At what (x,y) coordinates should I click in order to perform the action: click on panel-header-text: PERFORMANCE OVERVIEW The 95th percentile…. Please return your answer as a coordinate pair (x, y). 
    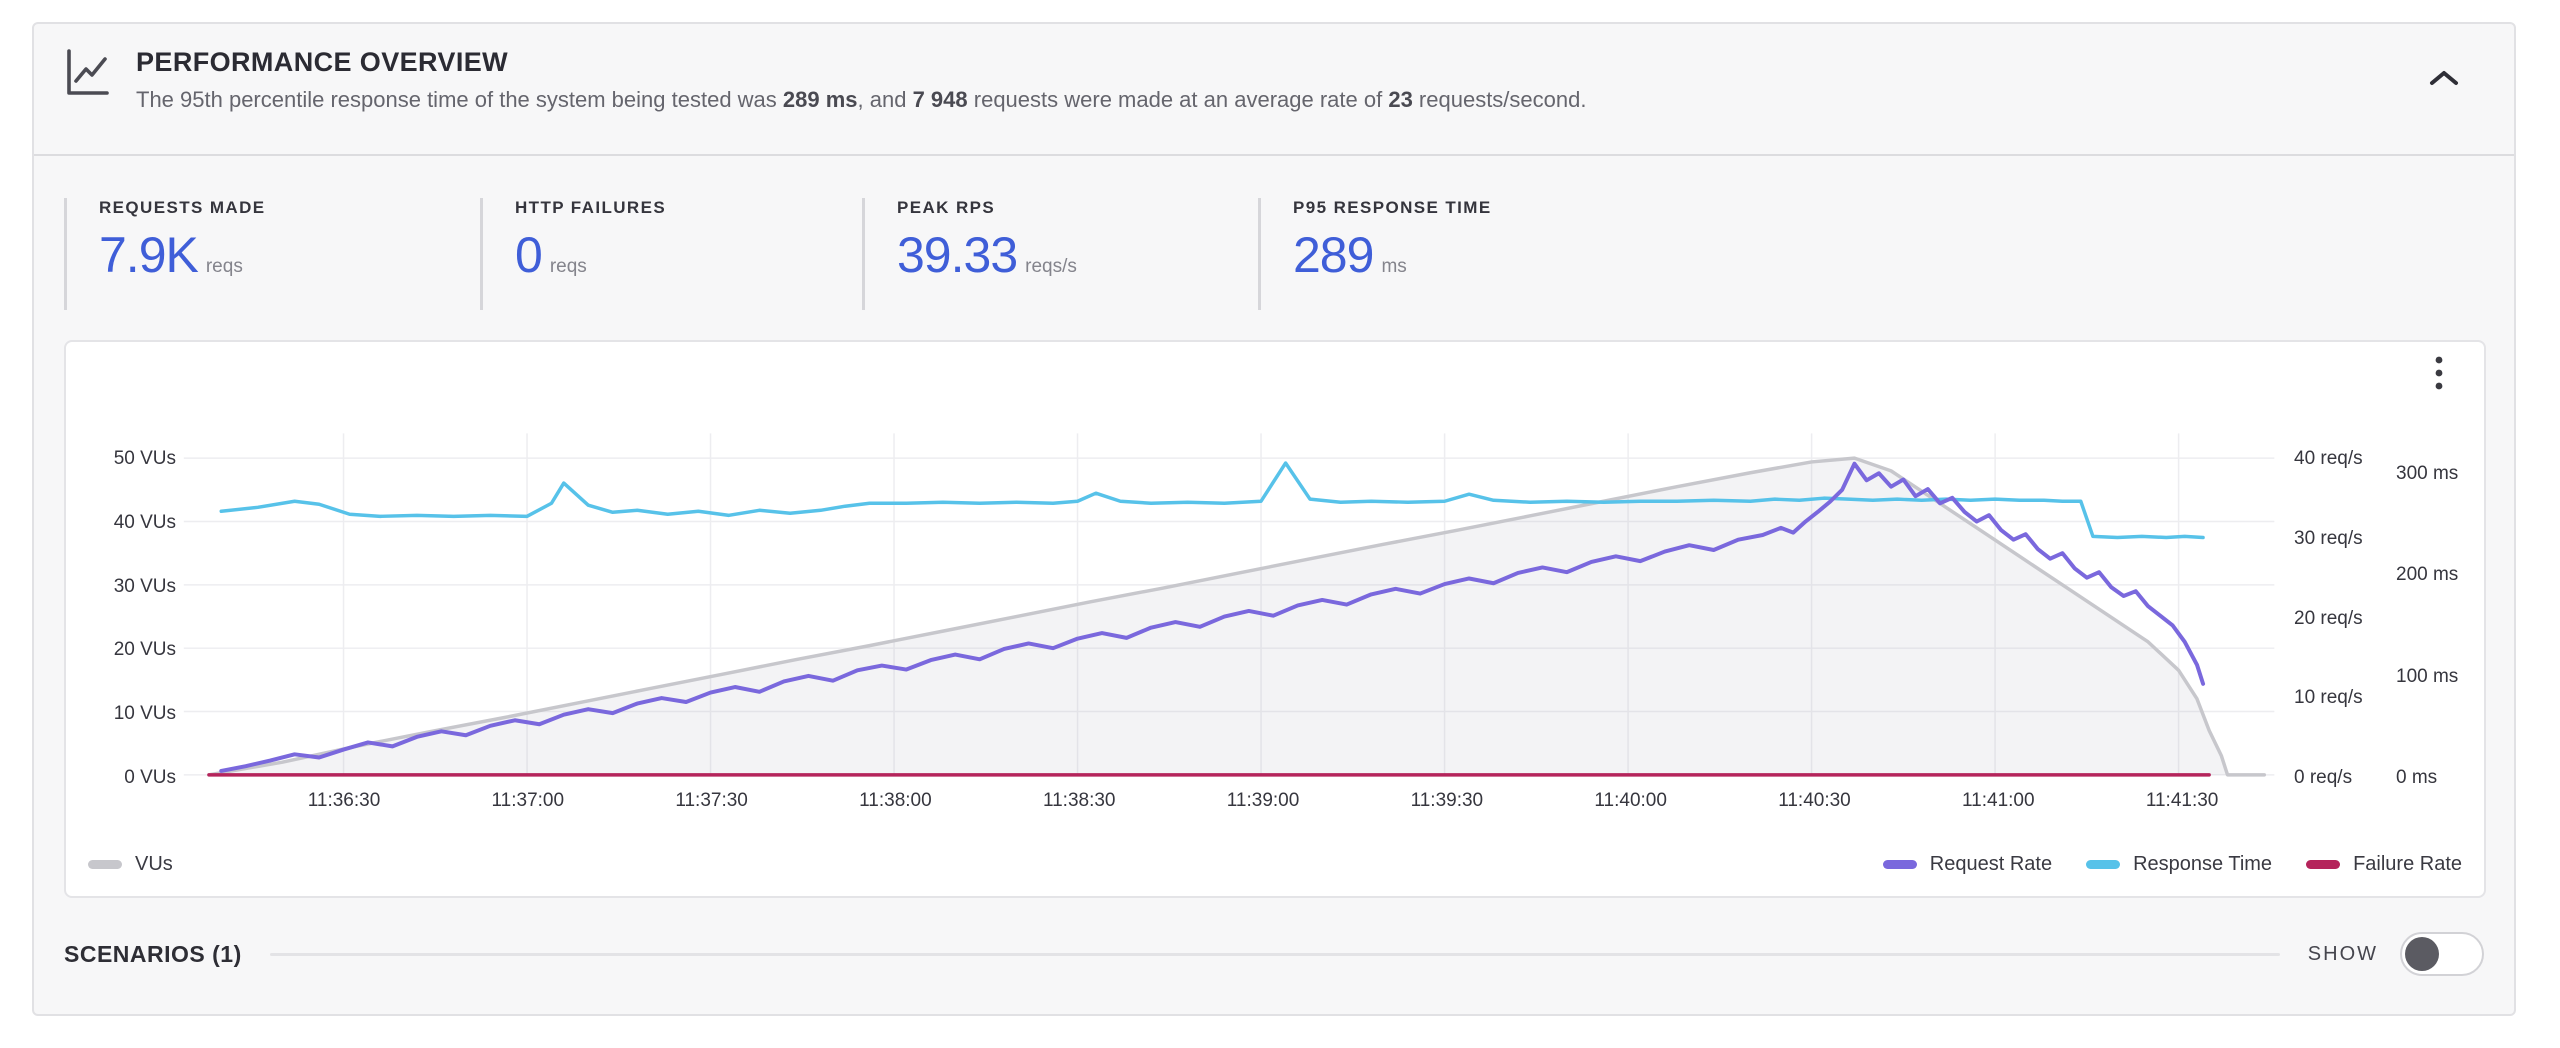
    Looking at the image, I should click on (861, 80).